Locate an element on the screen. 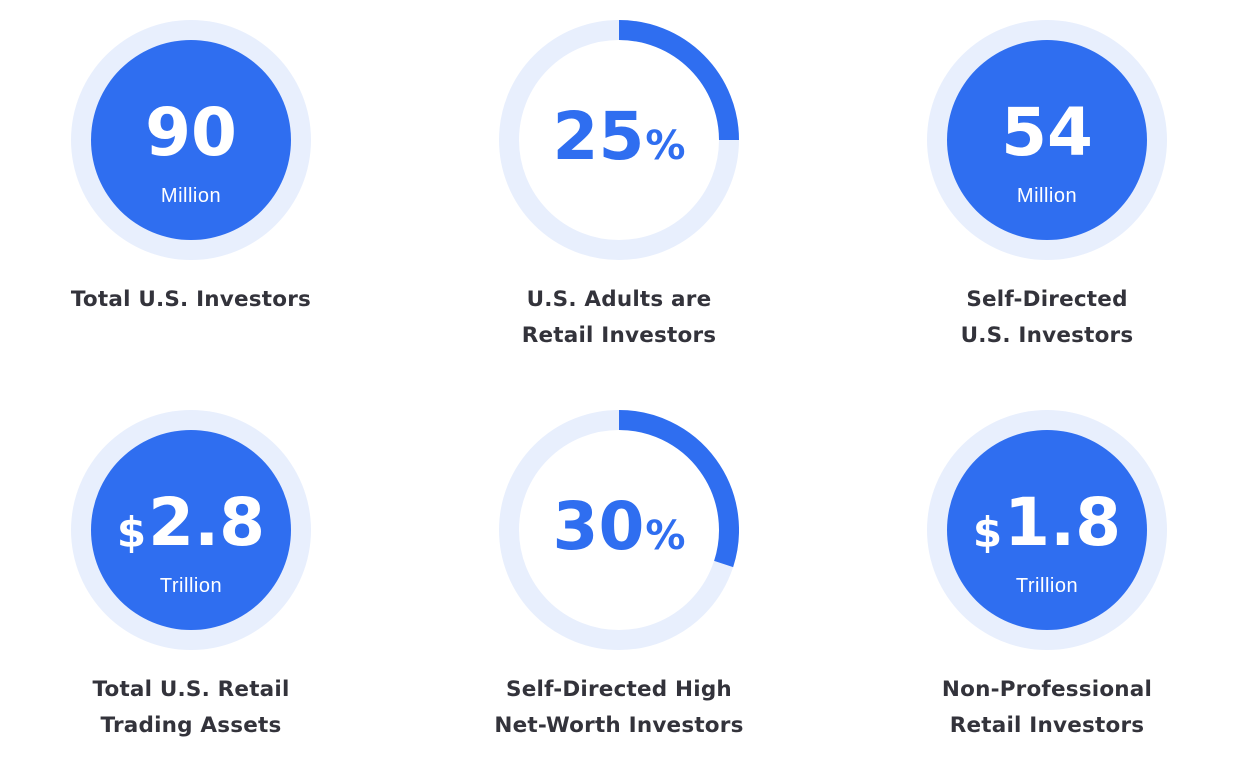 The height and width of the screenshot is (762, 1239). stat-value: 25% is located at coordinates (619, 136).